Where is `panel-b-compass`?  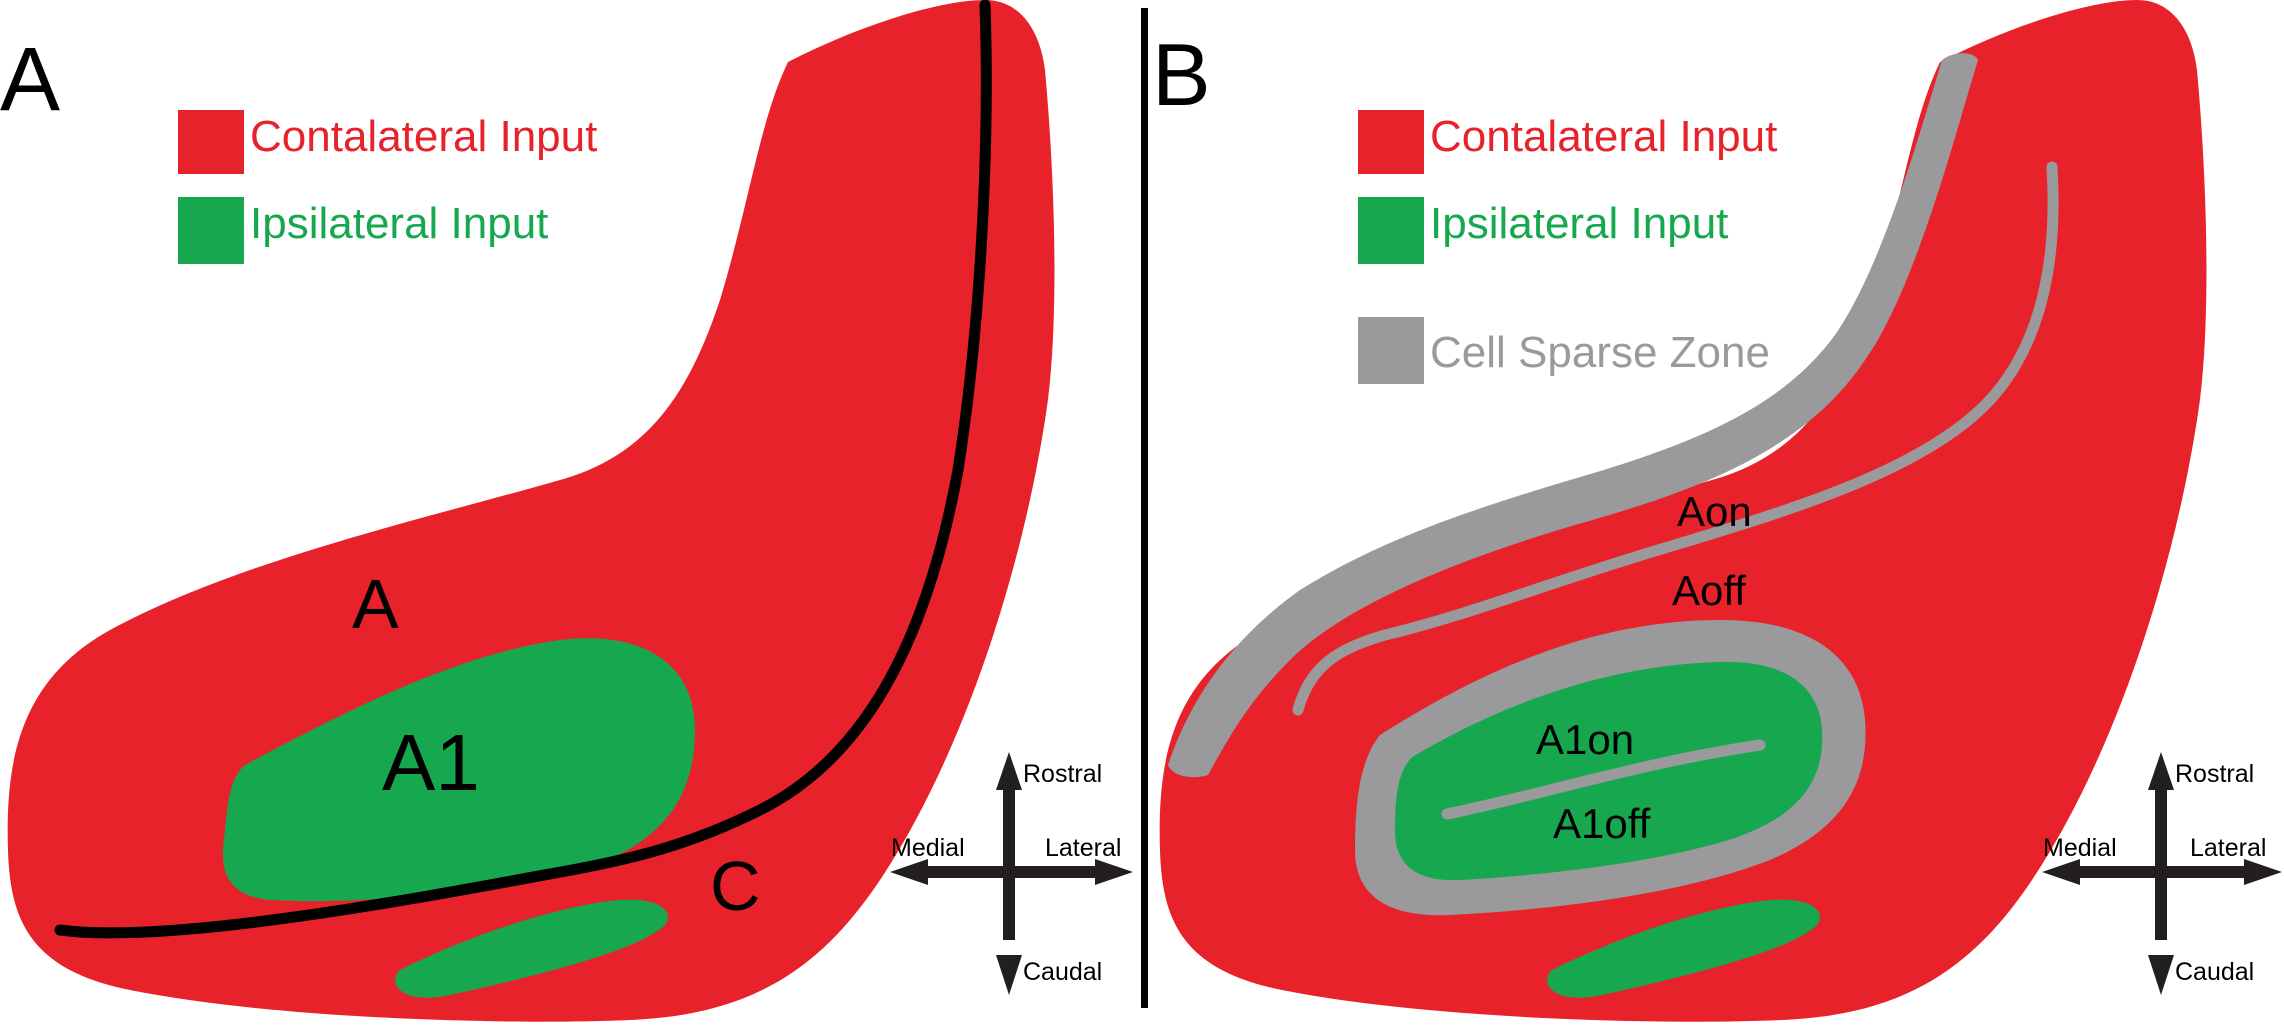
panel-b-compass is located at coordinates (2162, 873).